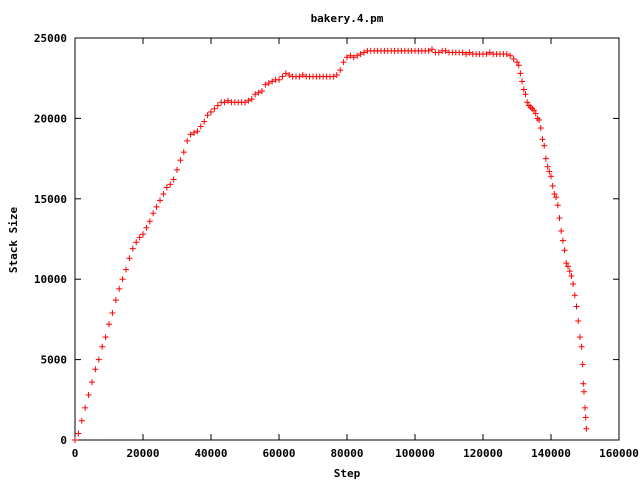 This screenshot has height=485, width=640. I want to click on x-tick-label: 20000, so click(142, 453).